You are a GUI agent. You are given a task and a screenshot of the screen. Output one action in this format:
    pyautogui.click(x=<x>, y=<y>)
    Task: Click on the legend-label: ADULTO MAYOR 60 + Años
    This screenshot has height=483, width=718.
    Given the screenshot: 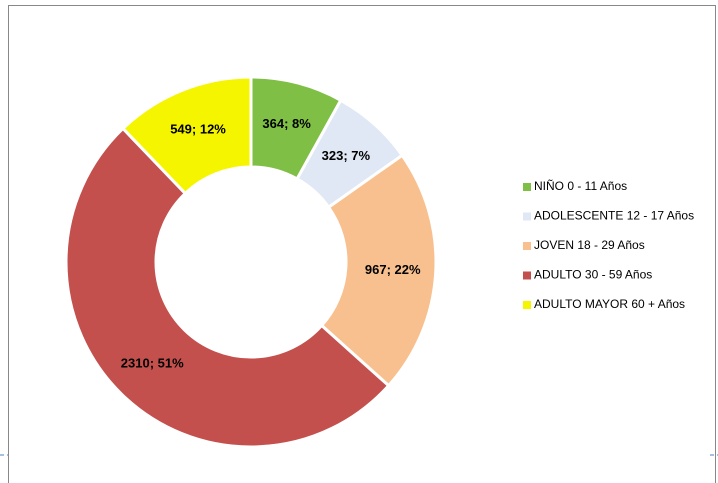 What is the action you would take?
    pyautogui.click(x=609, y=304)
    